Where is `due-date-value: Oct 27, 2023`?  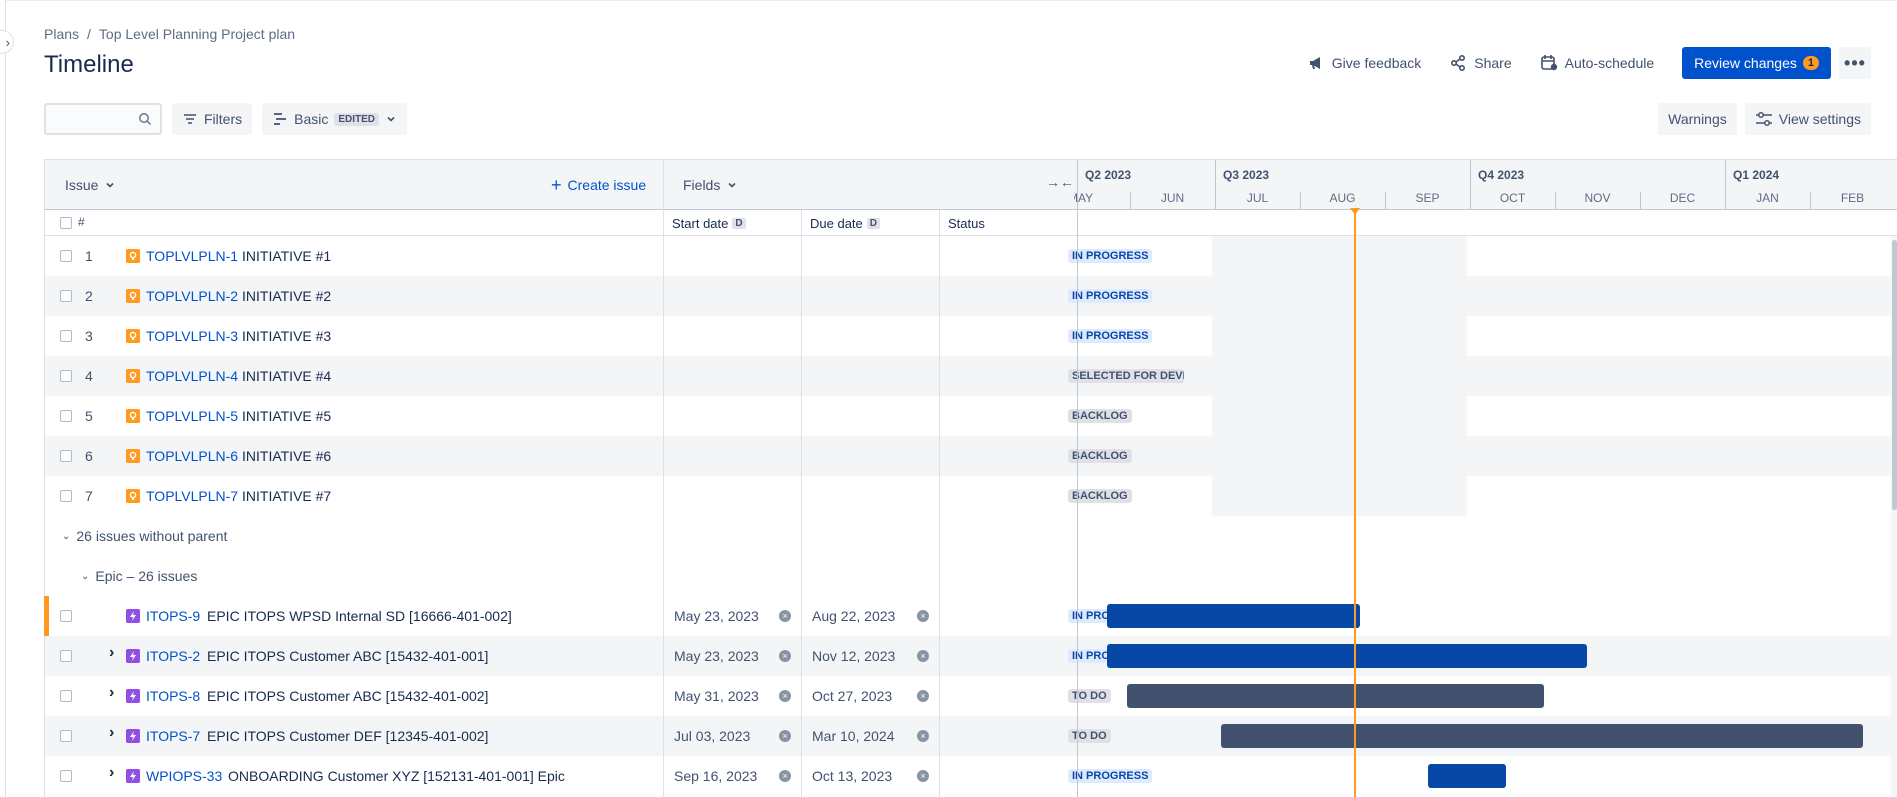 due-date-value: Oct 27, 2023 is located at coordinates (852, 696).